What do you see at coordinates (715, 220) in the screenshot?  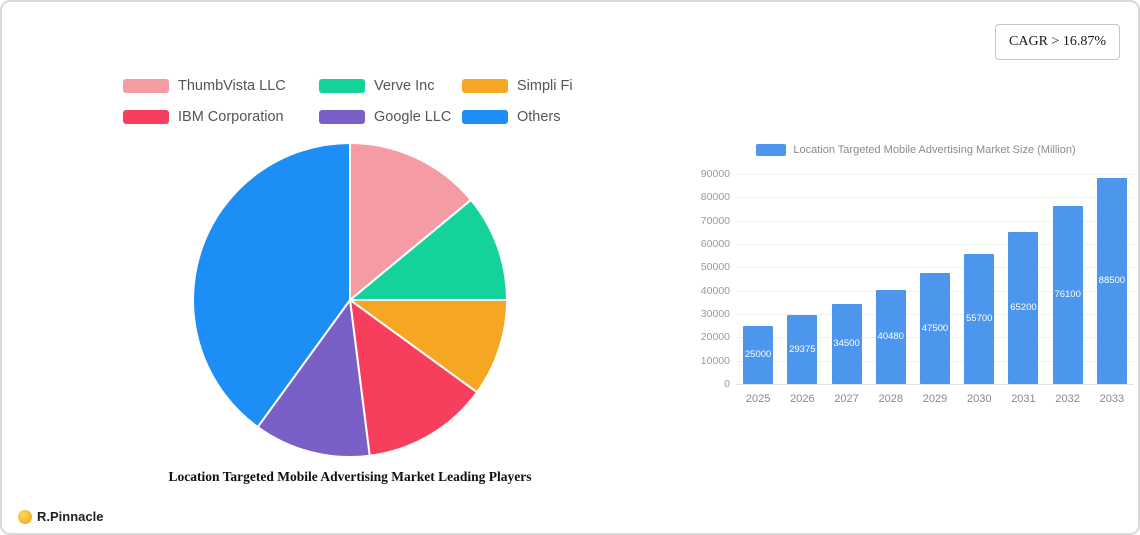 I see `y-axis-tick-label: 70000` at bounding box center [715, 220].